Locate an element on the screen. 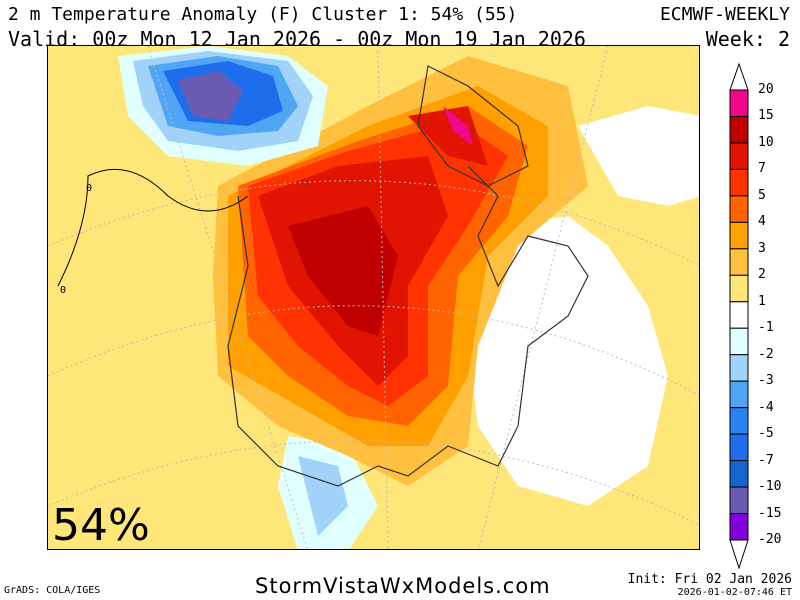 Image resolution: width=800 pixels, height=600 pixels. colorbar-label: -10 is located at coordinates (770, 487).